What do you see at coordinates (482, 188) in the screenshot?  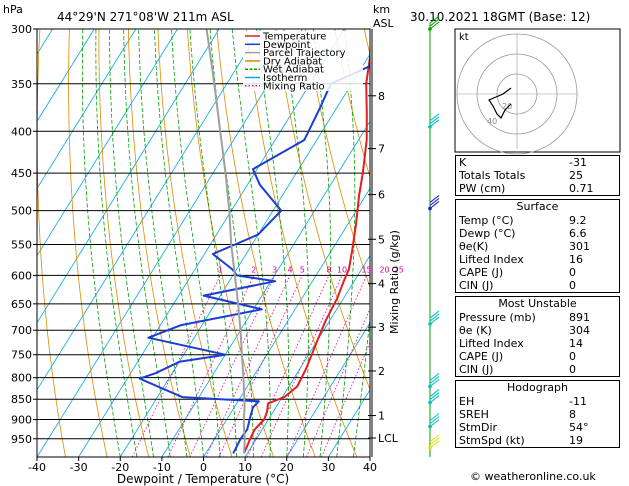 I see `index-label: PW (cm)` at bounding box center [482, 188].